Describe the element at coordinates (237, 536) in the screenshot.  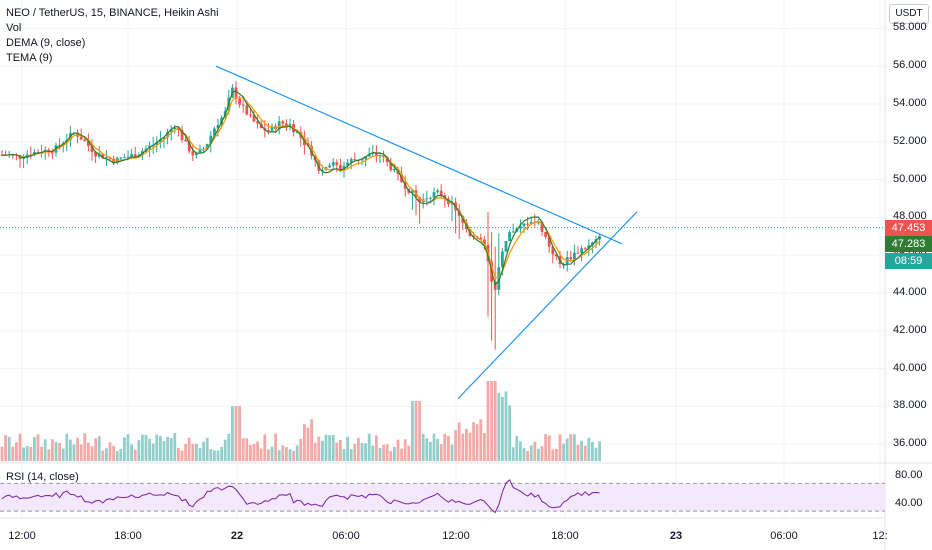
I see `time-tick-label: 22` at that location.